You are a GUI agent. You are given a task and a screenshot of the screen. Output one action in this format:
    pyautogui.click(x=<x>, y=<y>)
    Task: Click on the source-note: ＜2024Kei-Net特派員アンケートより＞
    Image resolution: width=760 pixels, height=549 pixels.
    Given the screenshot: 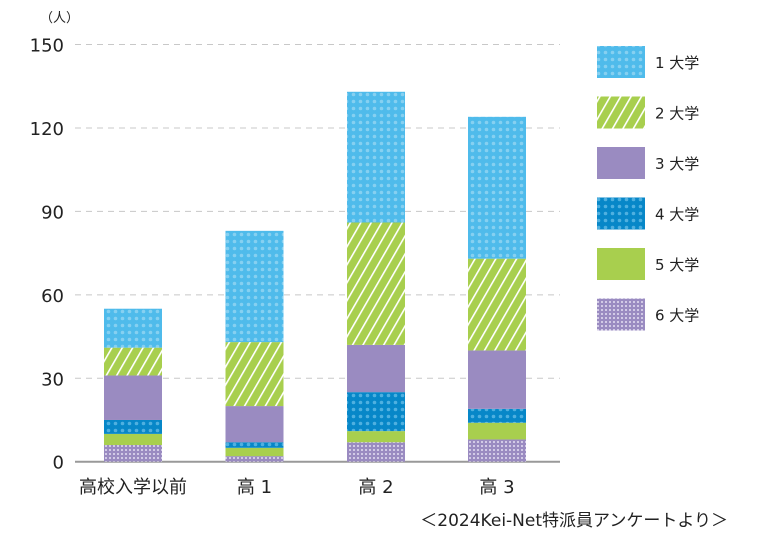 What is the action you would take?
    pyautogui.click(x=574, y=521)
    